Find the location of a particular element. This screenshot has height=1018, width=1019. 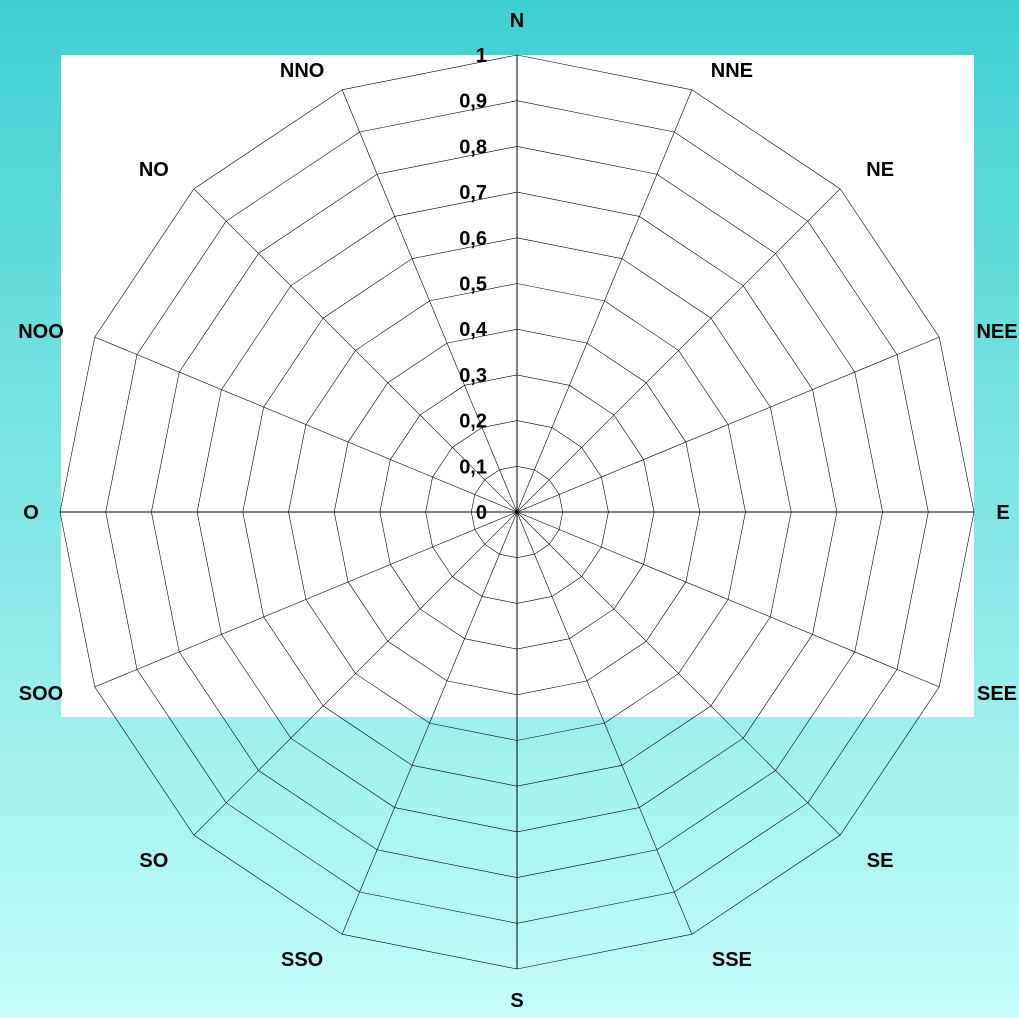

direction-label-N: N is located at coordinates (517, 21).